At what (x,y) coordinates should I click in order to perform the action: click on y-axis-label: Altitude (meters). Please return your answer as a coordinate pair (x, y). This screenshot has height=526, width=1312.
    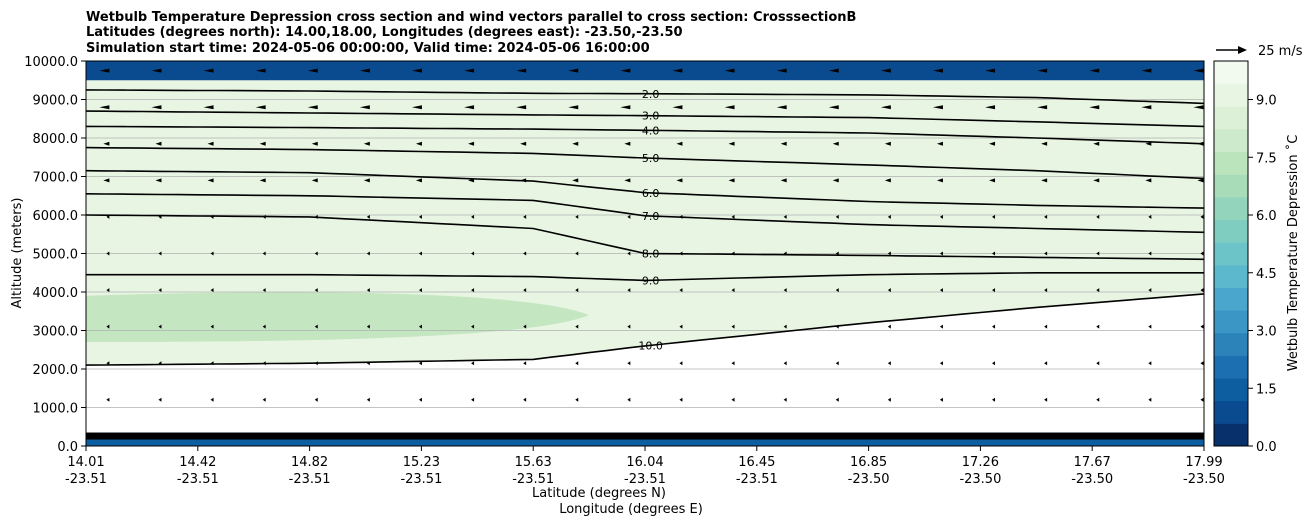
    Looking at the image, I should click on (17, 253).